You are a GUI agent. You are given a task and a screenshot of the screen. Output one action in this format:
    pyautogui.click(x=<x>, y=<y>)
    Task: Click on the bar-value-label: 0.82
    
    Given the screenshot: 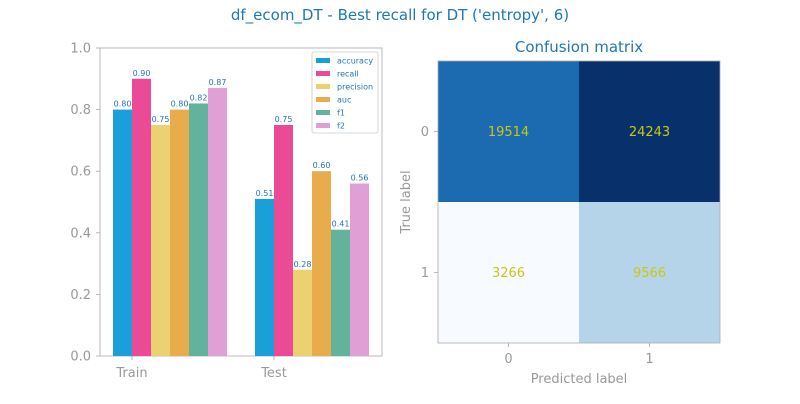 What is the action you would take?
    pyautogui.click(x=199, y=97)
    